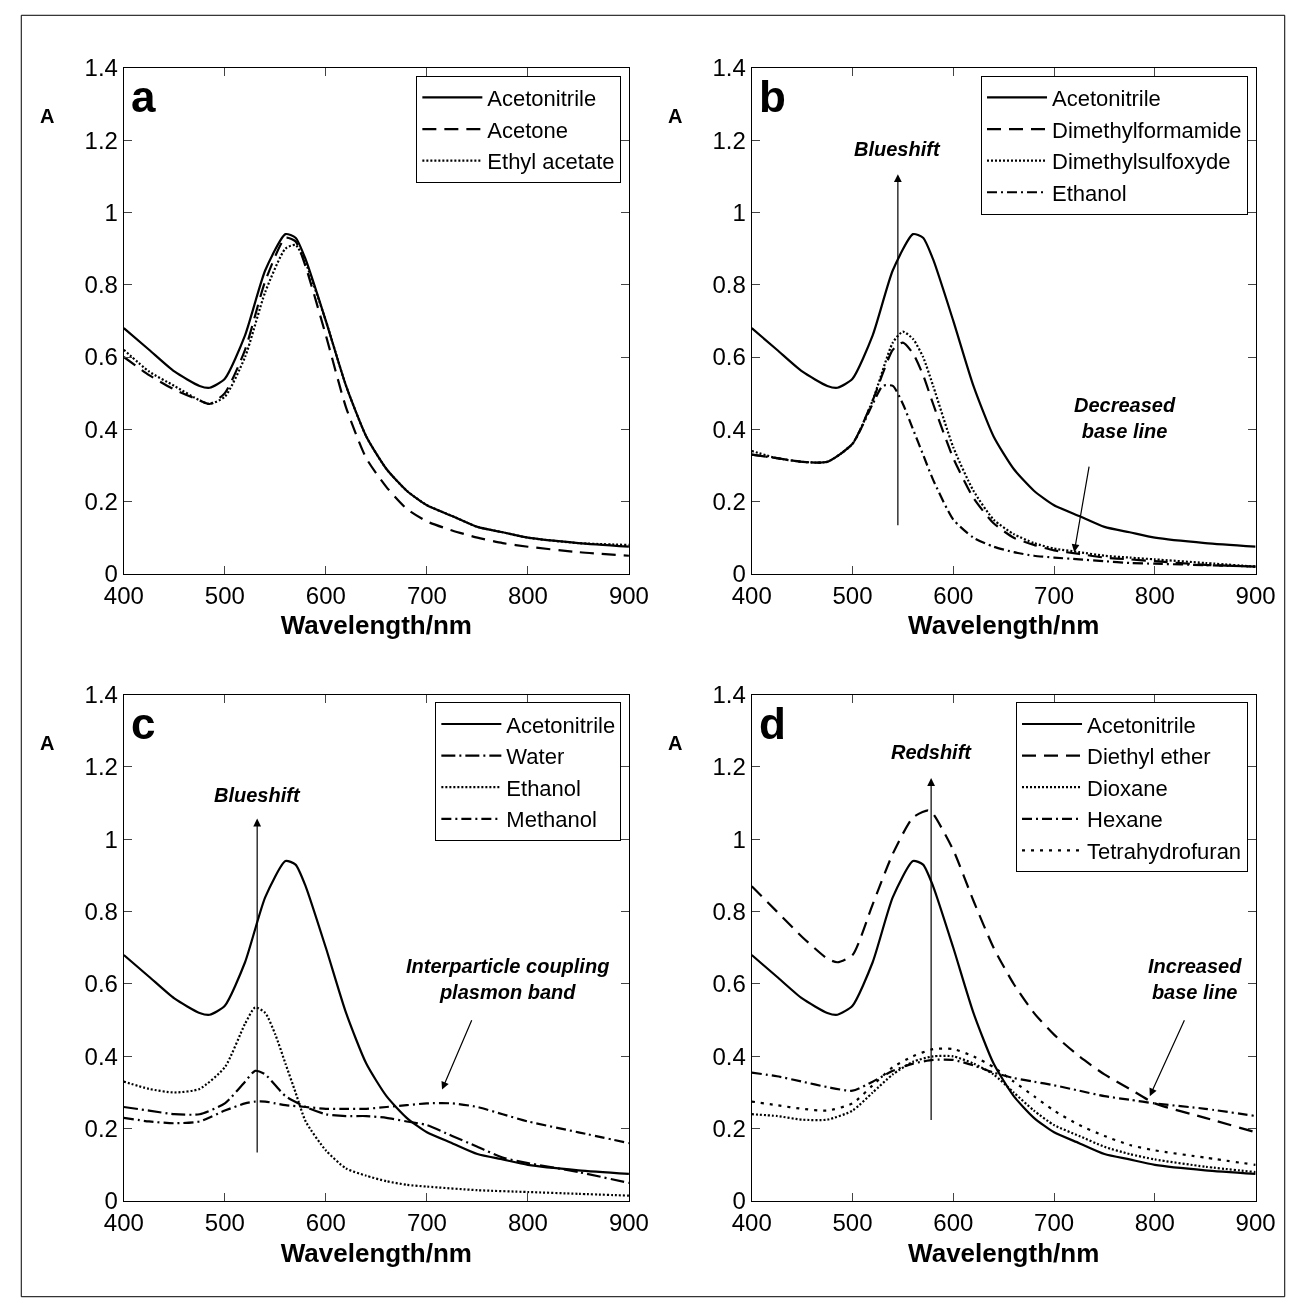 This screenshot has height=1311, width=1306. I want to click on legend-label: Dioxane, so click(1127, 788).